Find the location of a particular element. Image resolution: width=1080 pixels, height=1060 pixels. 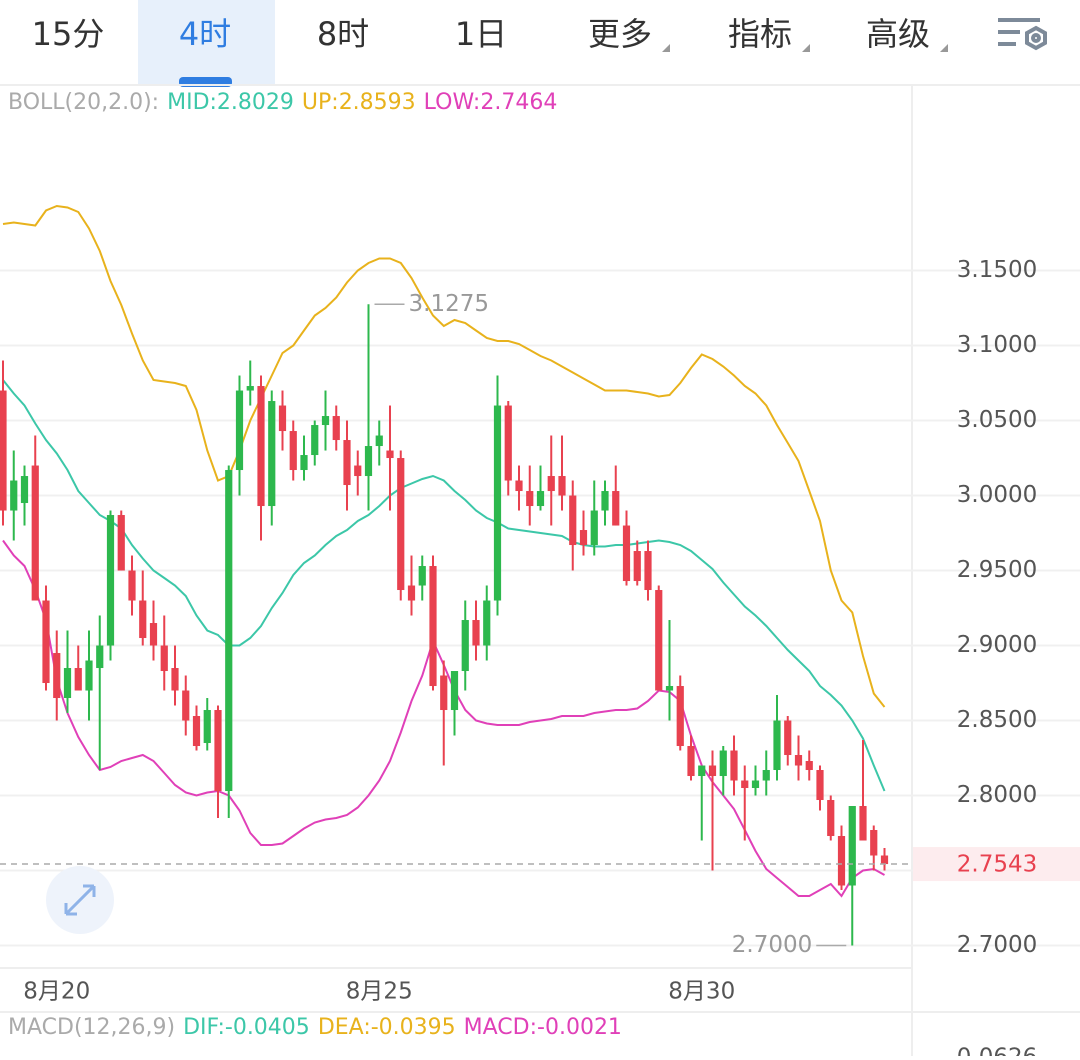

indicator-name: MACD(12,26,9) is located at coordinates (91, 1027).